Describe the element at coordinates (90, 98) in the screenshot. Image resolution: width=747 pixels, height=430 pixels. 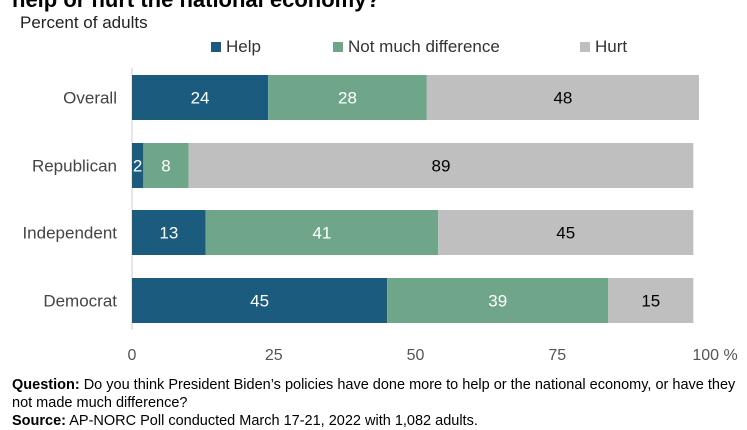
I see `category-label-overall: Overall` at that location.